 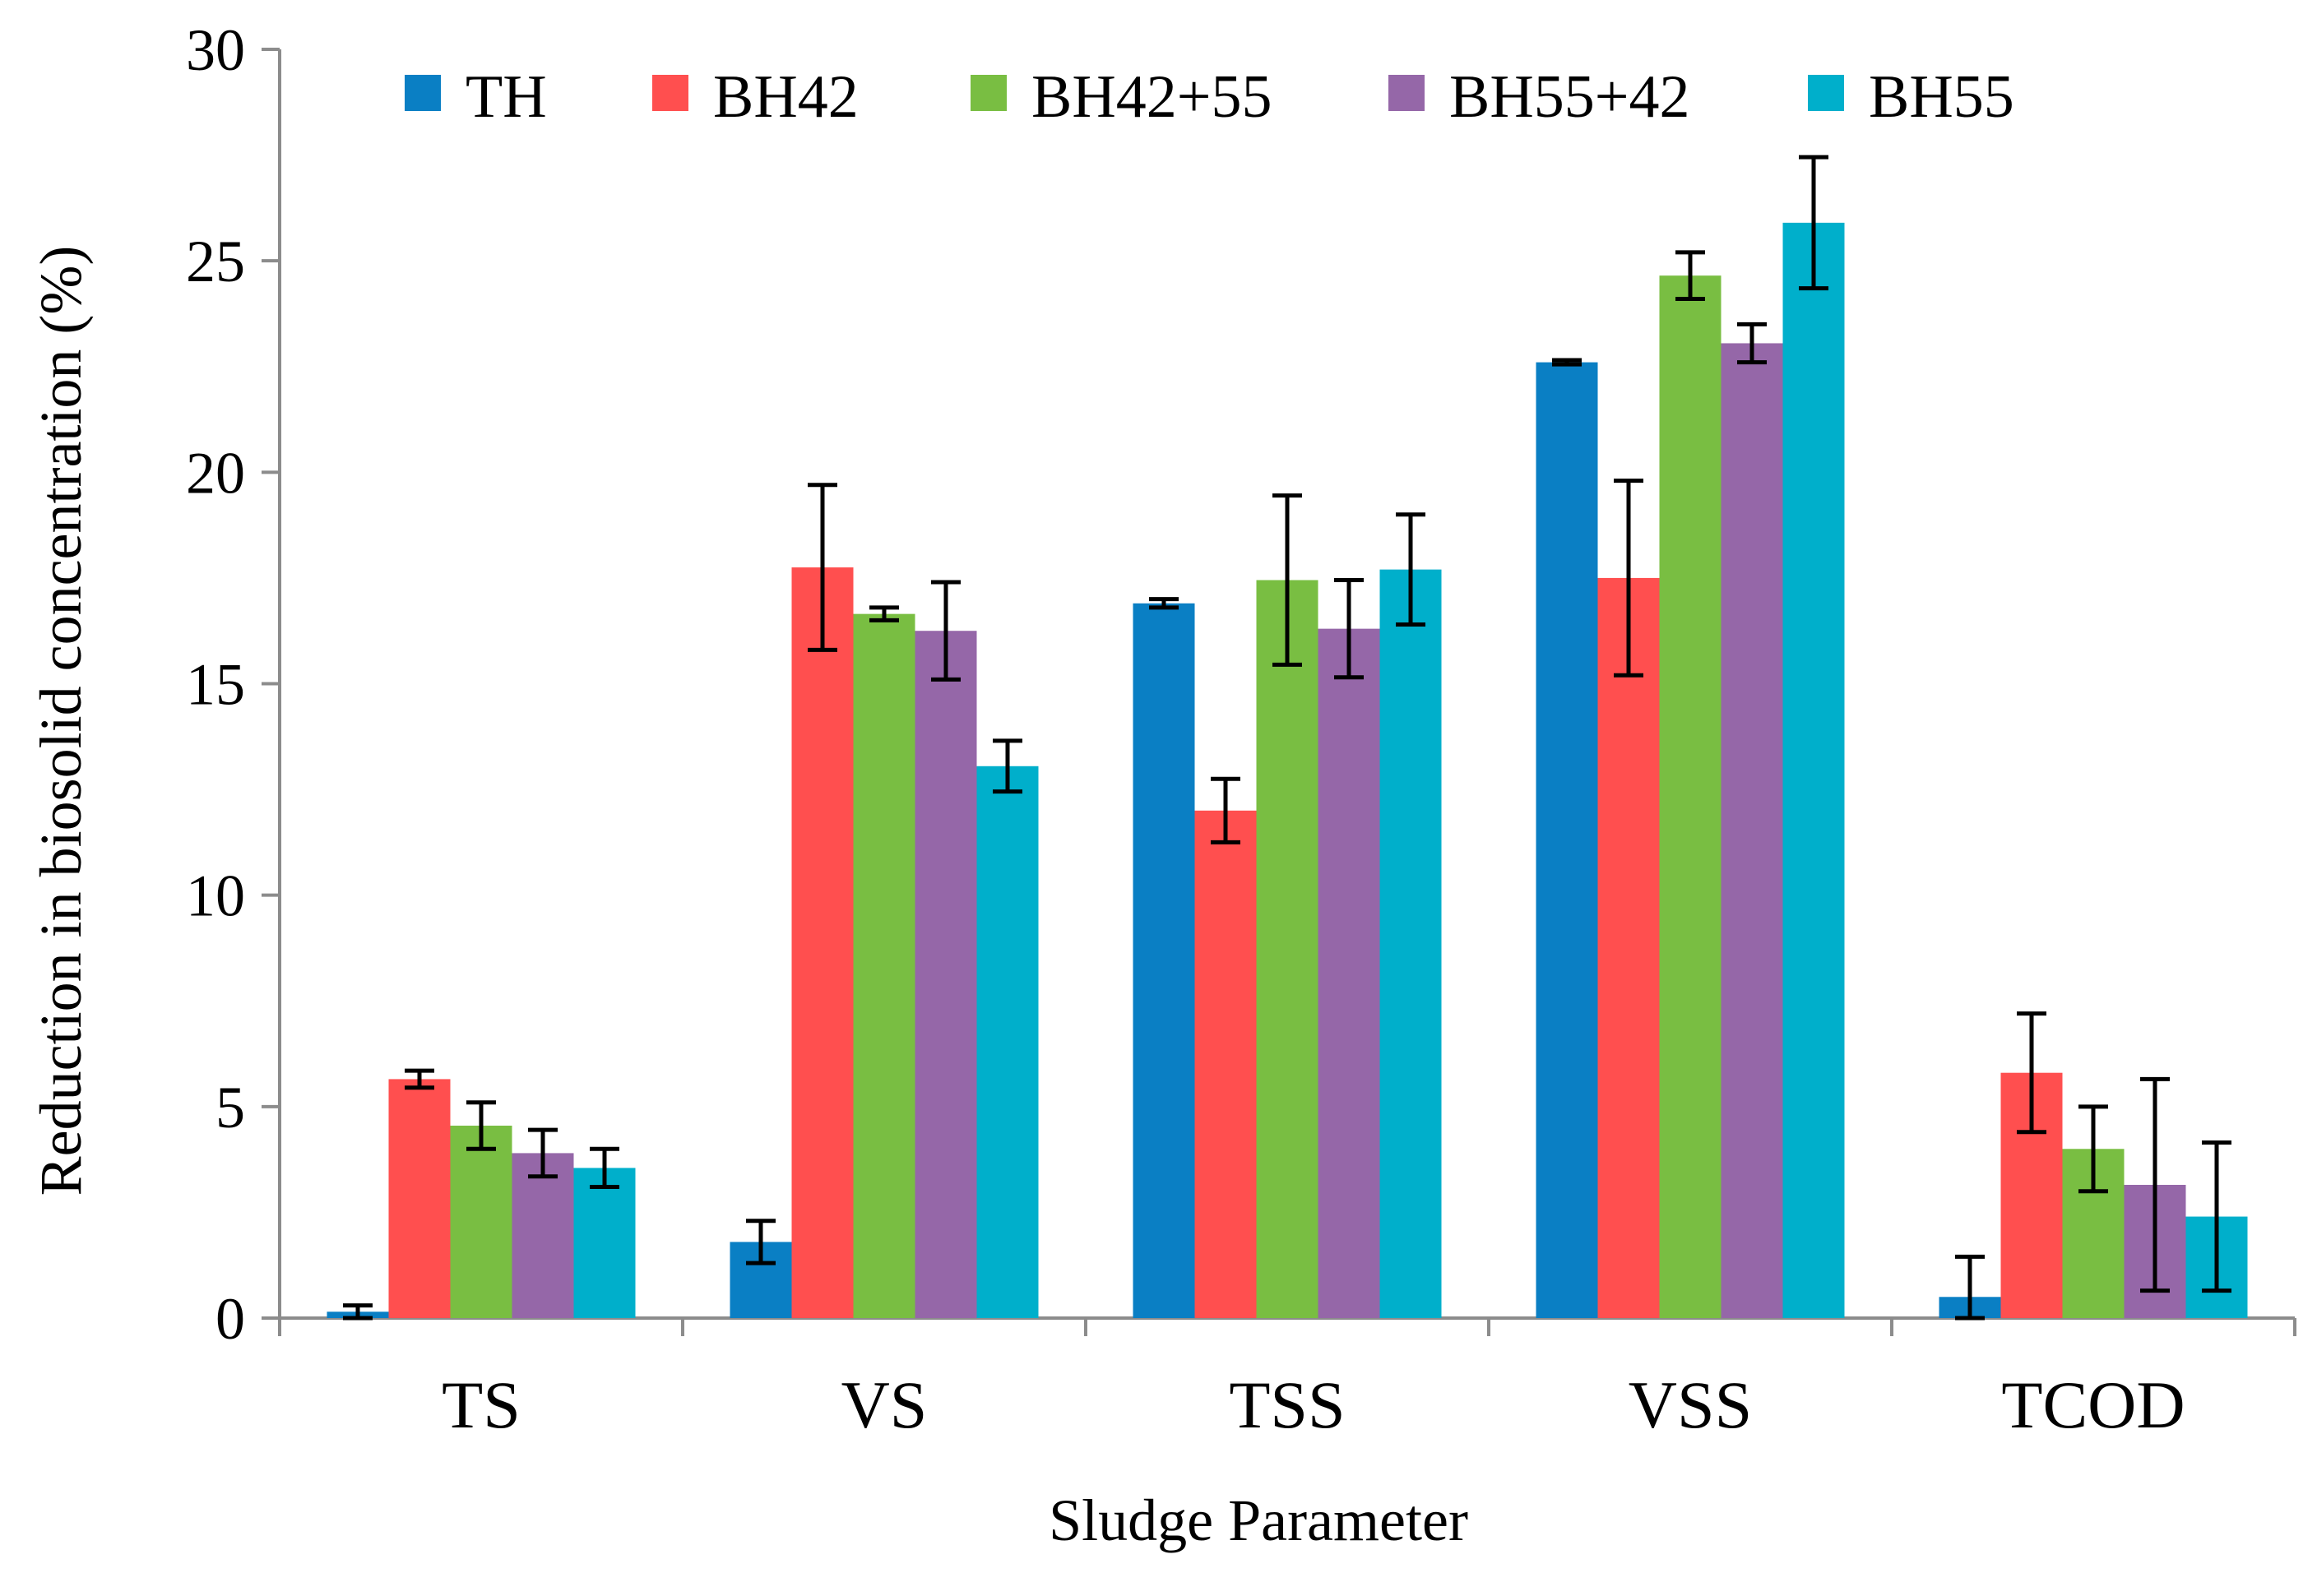 I want to click on legend-label-bh42: BH42, so click(x=786, y=97).